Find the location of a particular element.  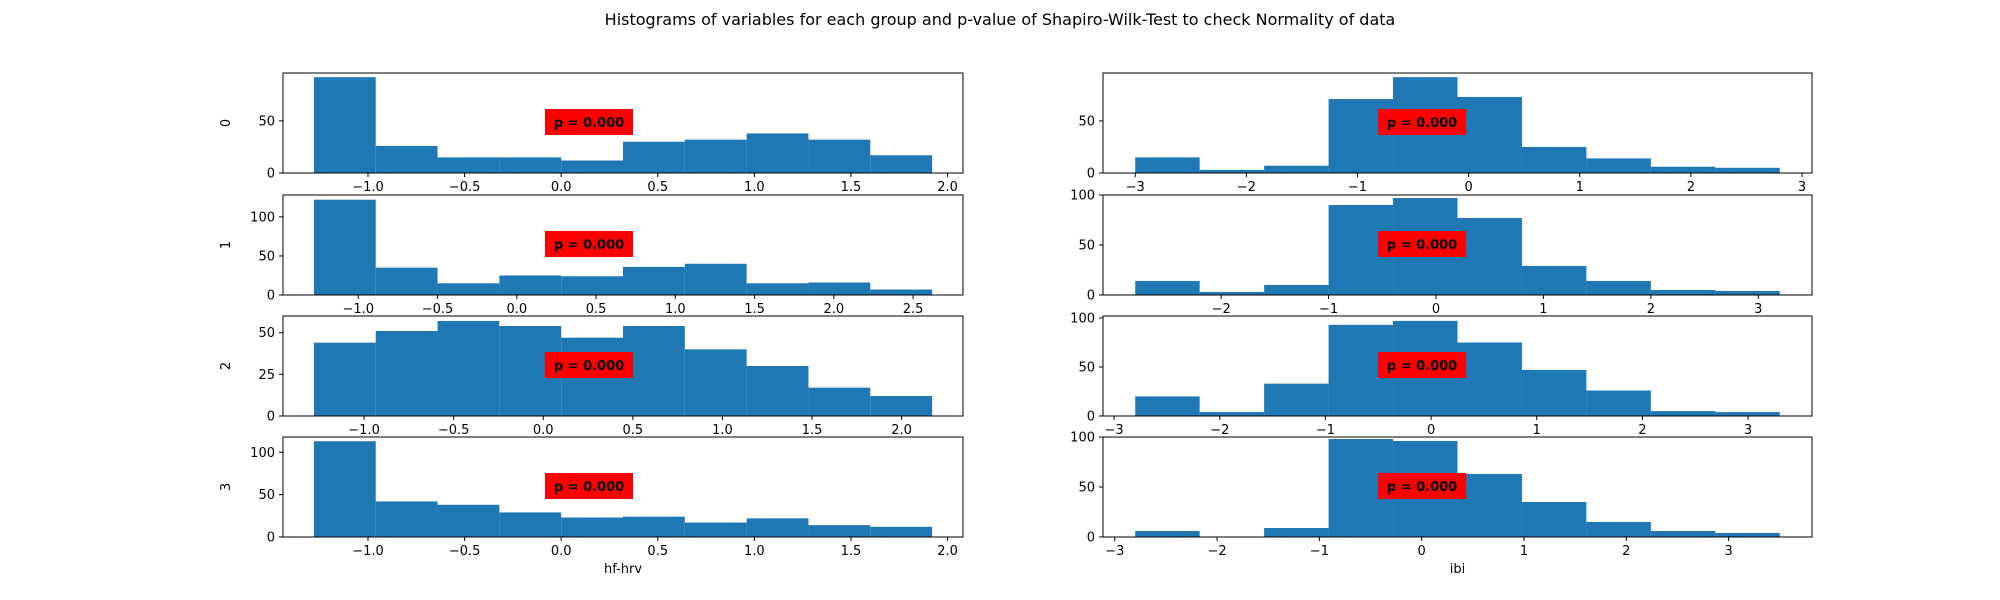

y-axis-label: 1 is located at coordinates (226, 245).